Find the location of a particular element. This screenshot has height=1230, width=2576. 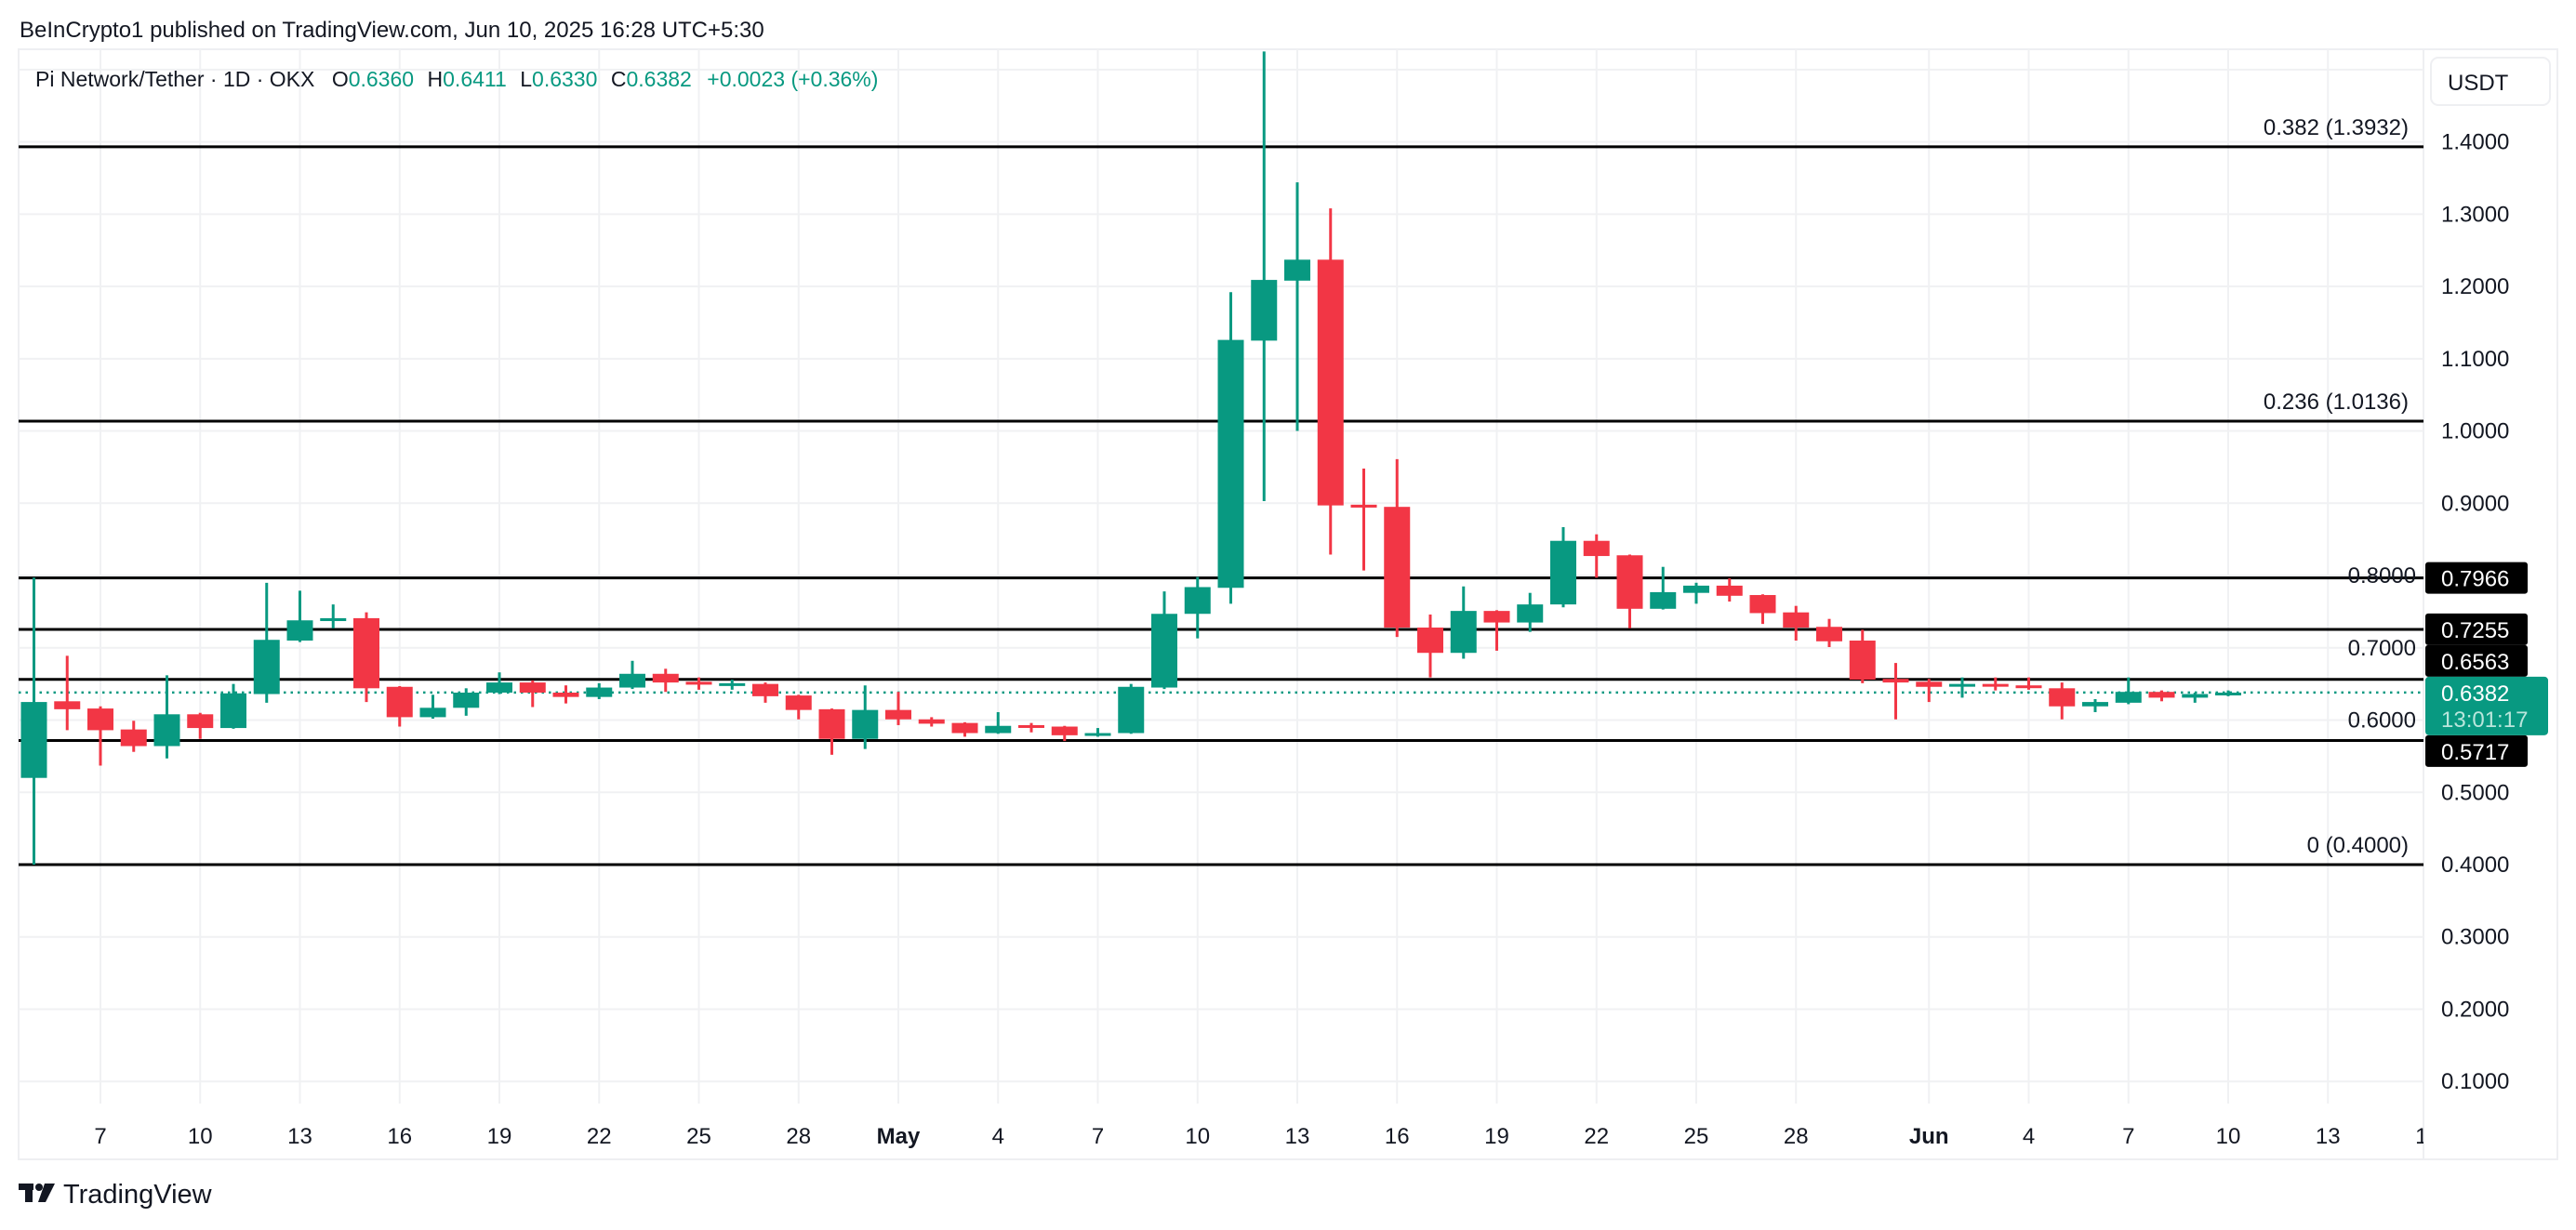

time-tick-label: 13 is located at coordinates (1297, 1136).